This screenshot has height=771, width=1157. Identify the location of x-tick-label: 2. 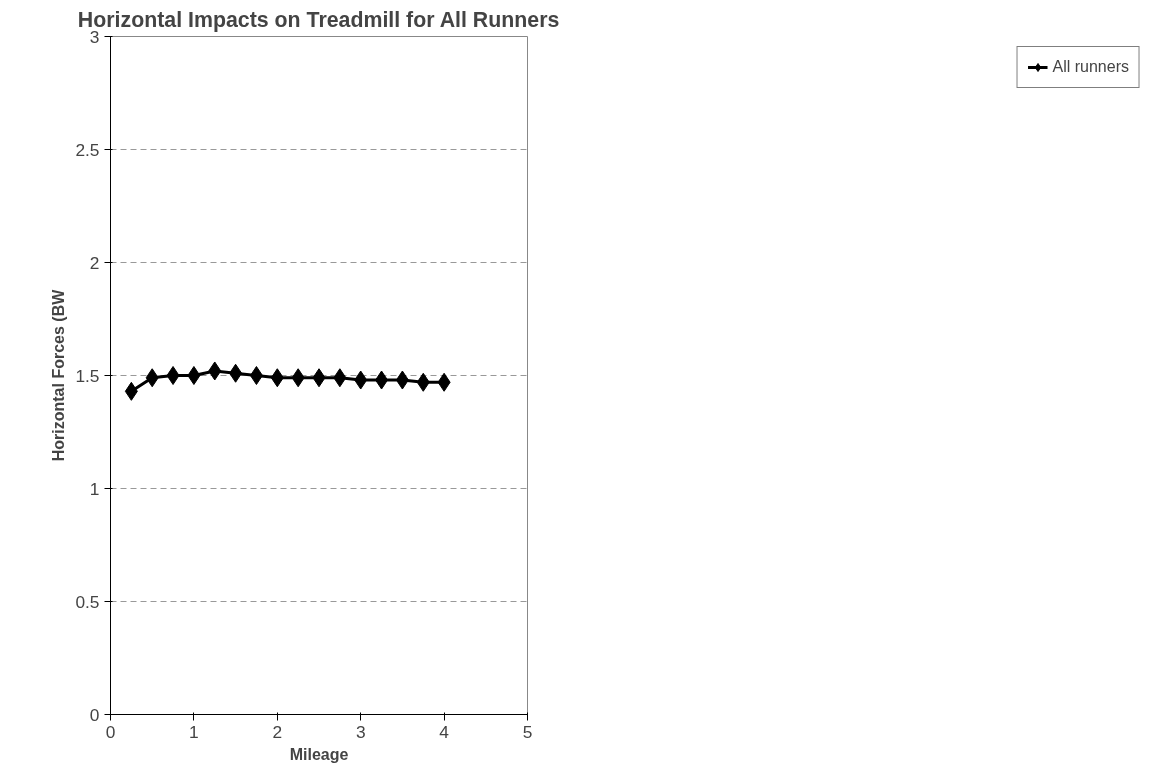
(277, 731).